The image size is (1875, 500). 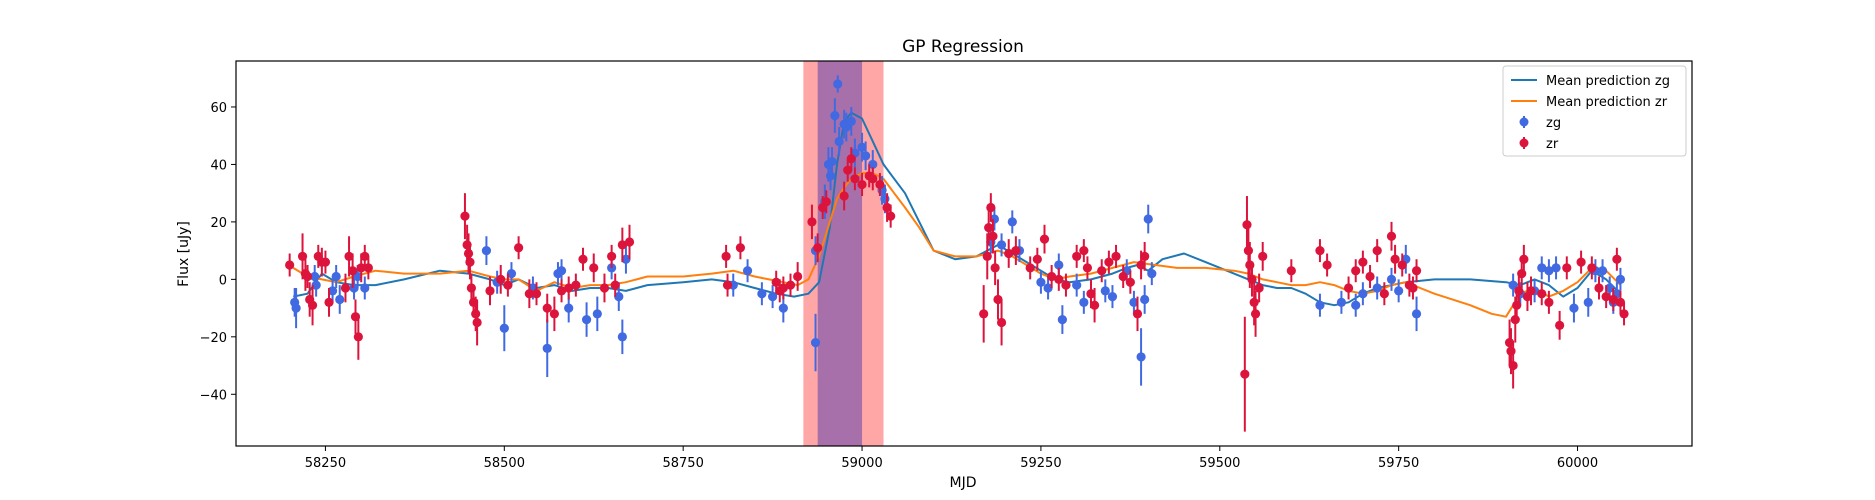 What do you see at coordinates (218, 252) in the screenshot?
I see `y-axis-ticks: −40 −20 0 20 40 60` at bounding box center [218, 252].